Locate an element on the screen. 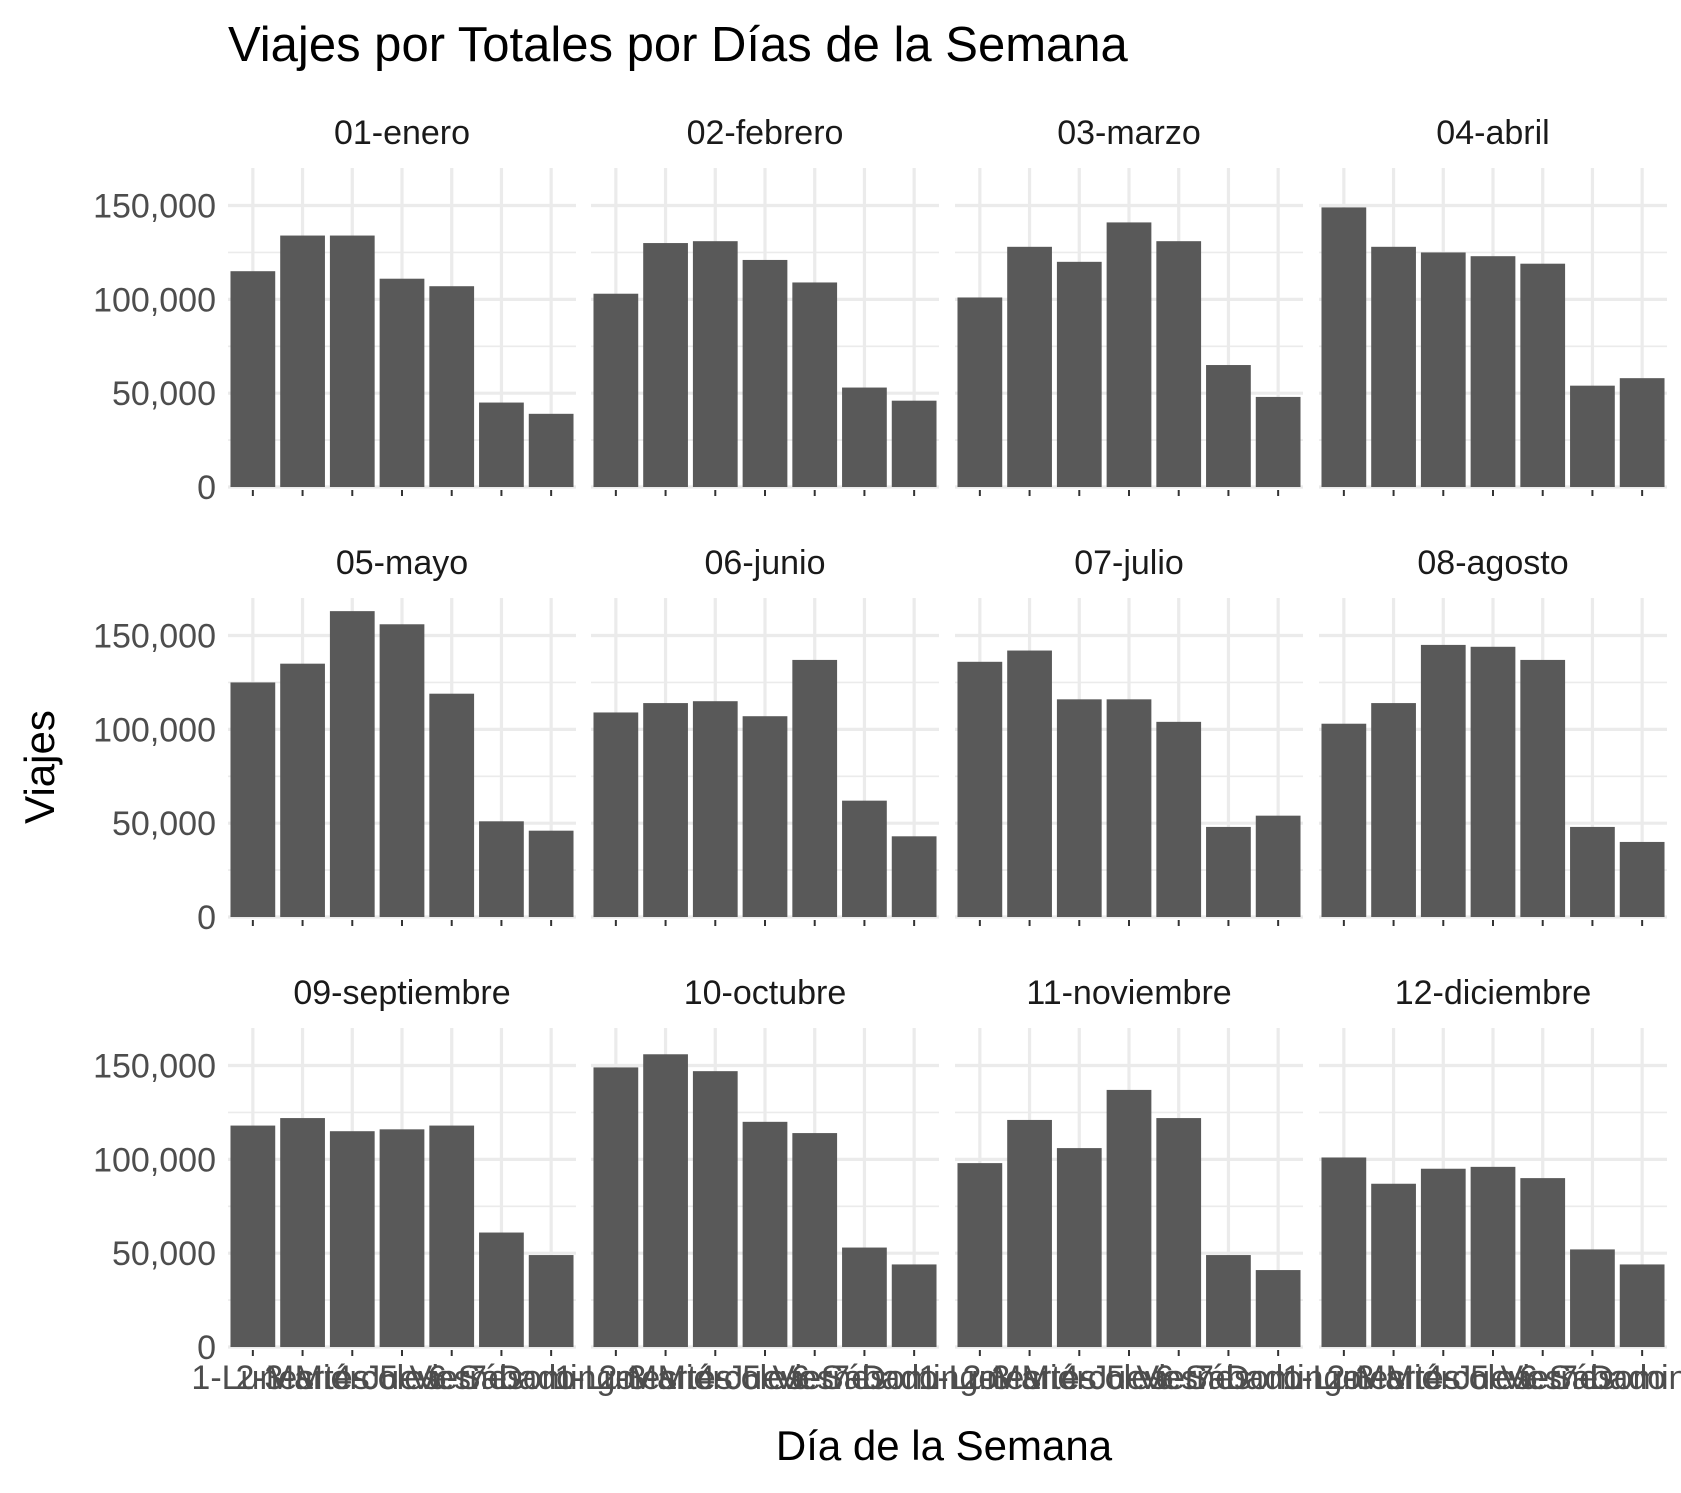 This screenshot has height=1493, width=1681. facet-label: 11-noviembre is located at coordinates (1128, 993).